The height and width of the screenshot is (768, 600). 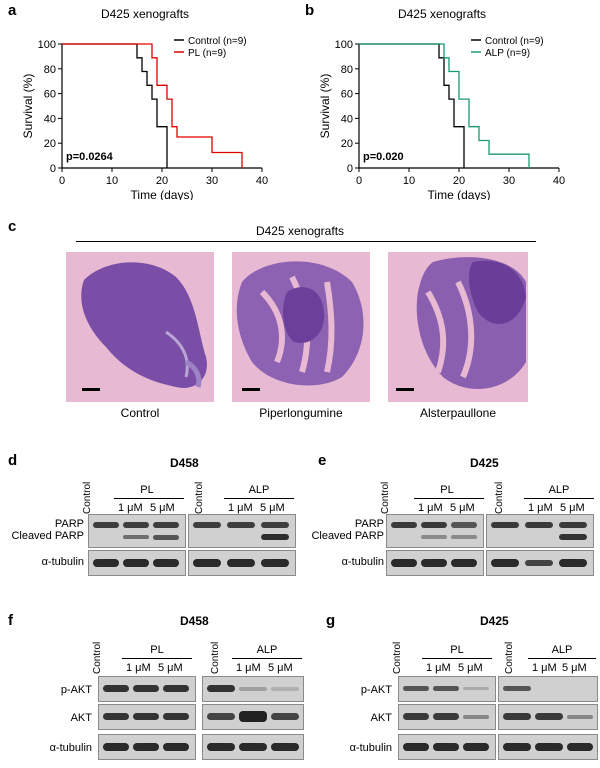 What do you see at coordinates (259, 498) in the screenshot?
I see `blot-d-alp-line` at bounding box center [259, 498].